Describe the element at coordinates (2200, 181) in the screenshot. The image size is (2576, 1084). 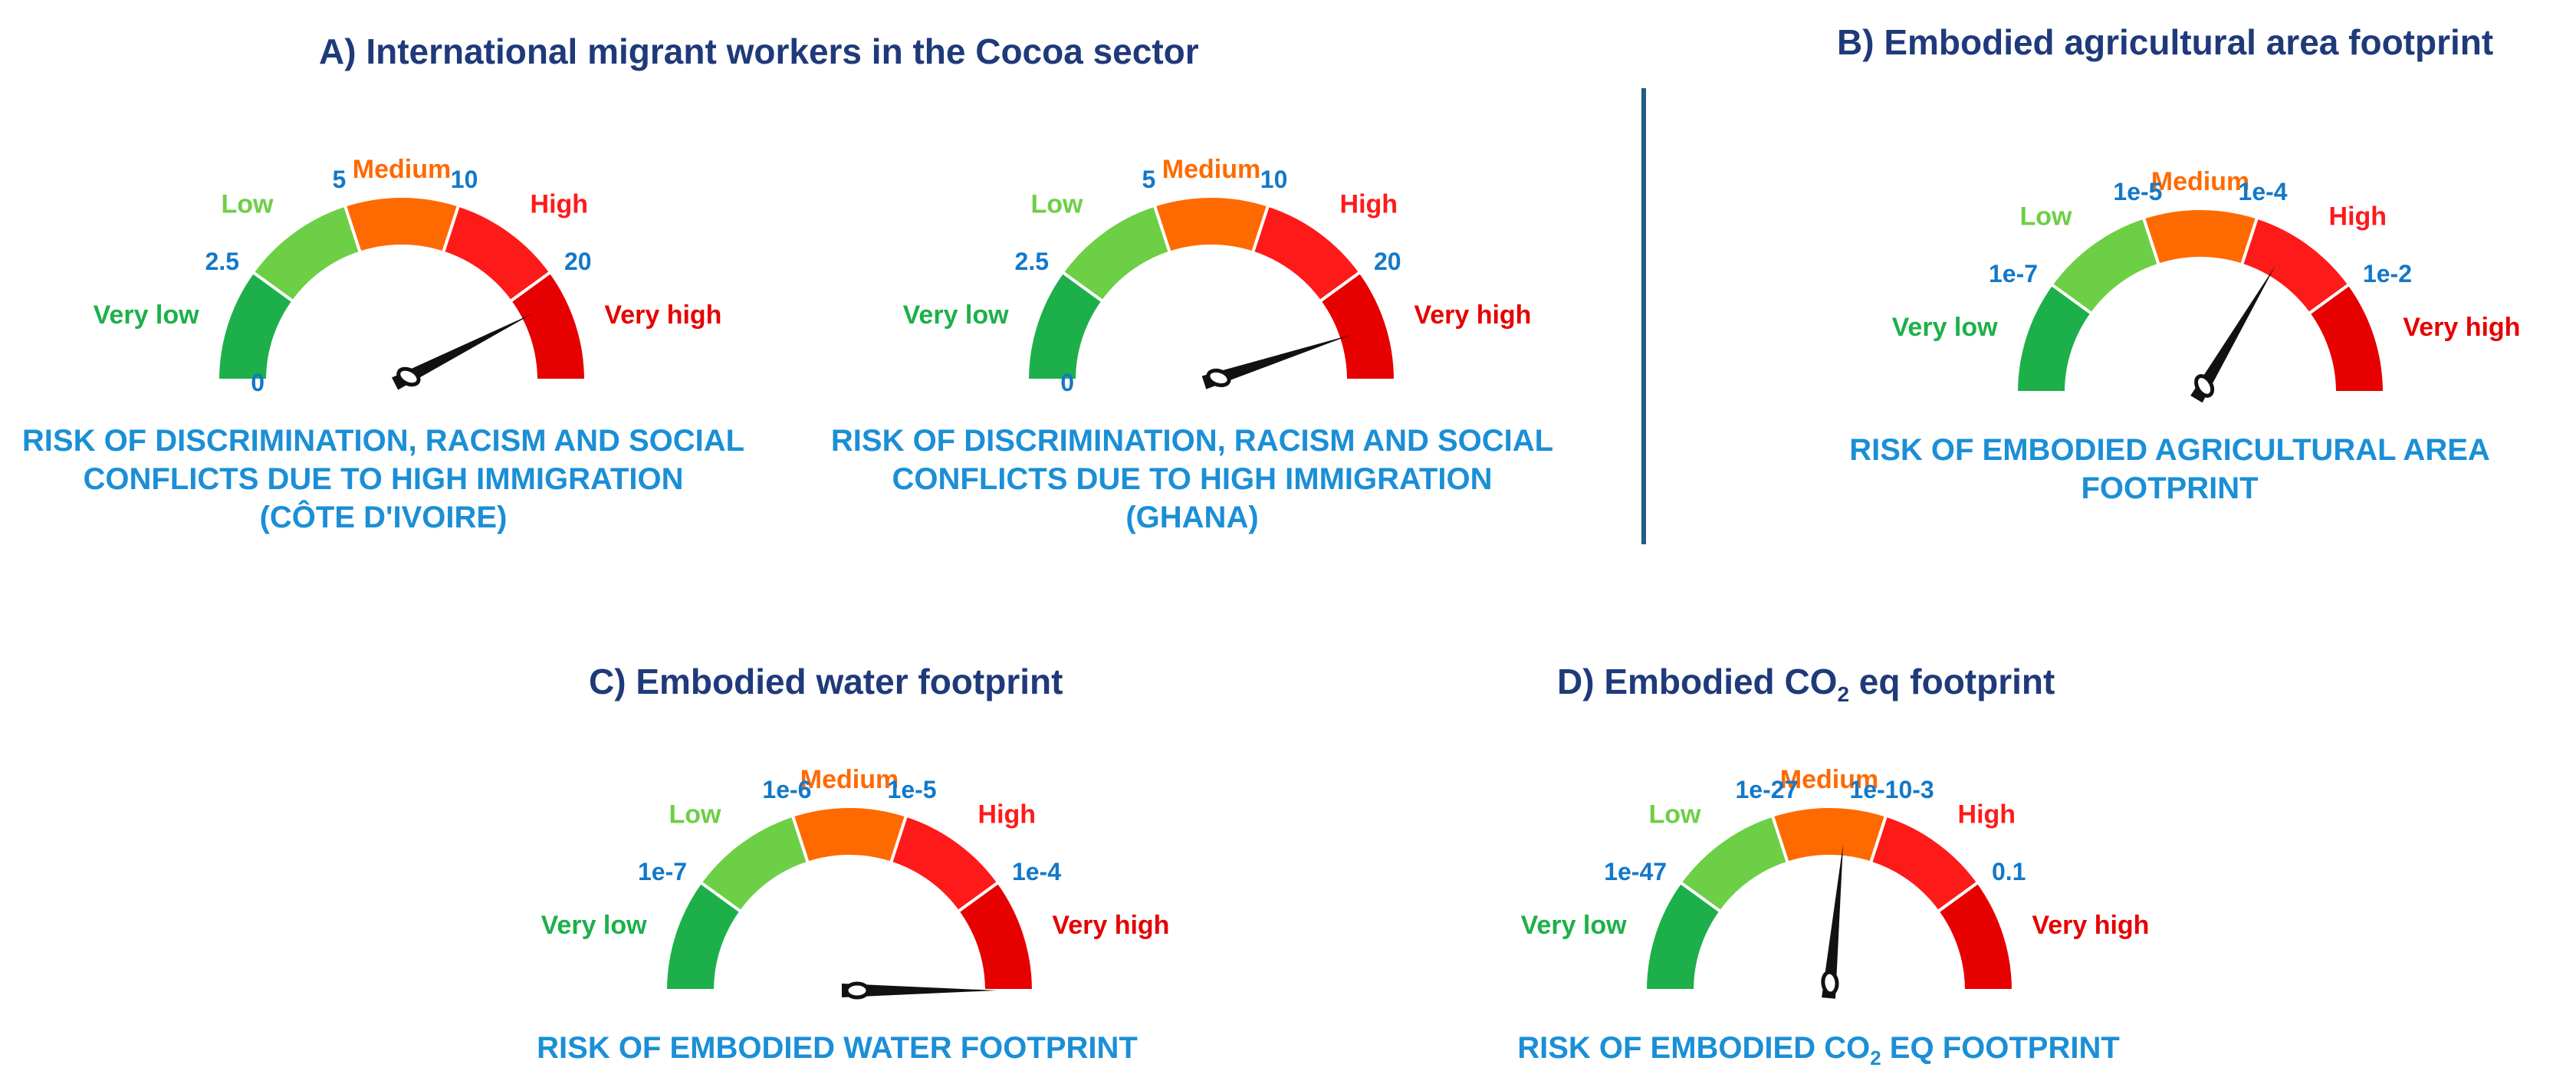
I see `gauge-agri-category-label-2: Medium` at that location.